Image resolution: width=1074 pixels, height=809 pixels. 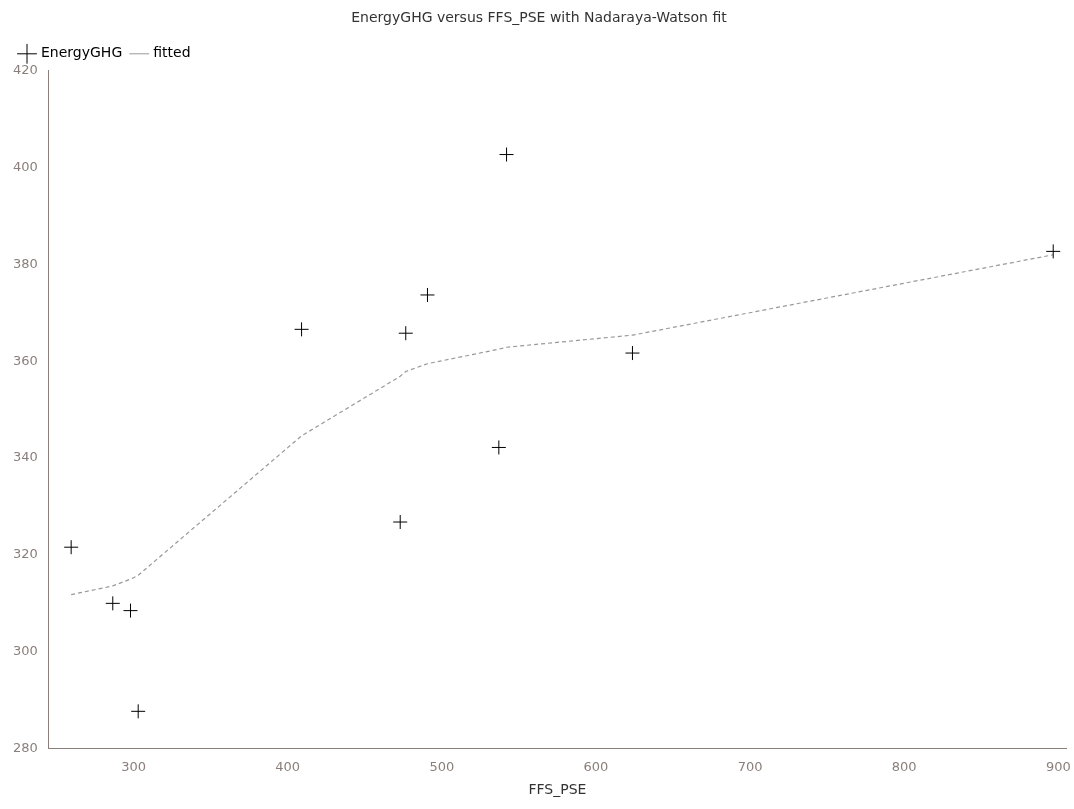 What do you see at coordinates (25, 263) in the screenshot?
I see `y-tick-label: 380` at bounding box center [25, 263].